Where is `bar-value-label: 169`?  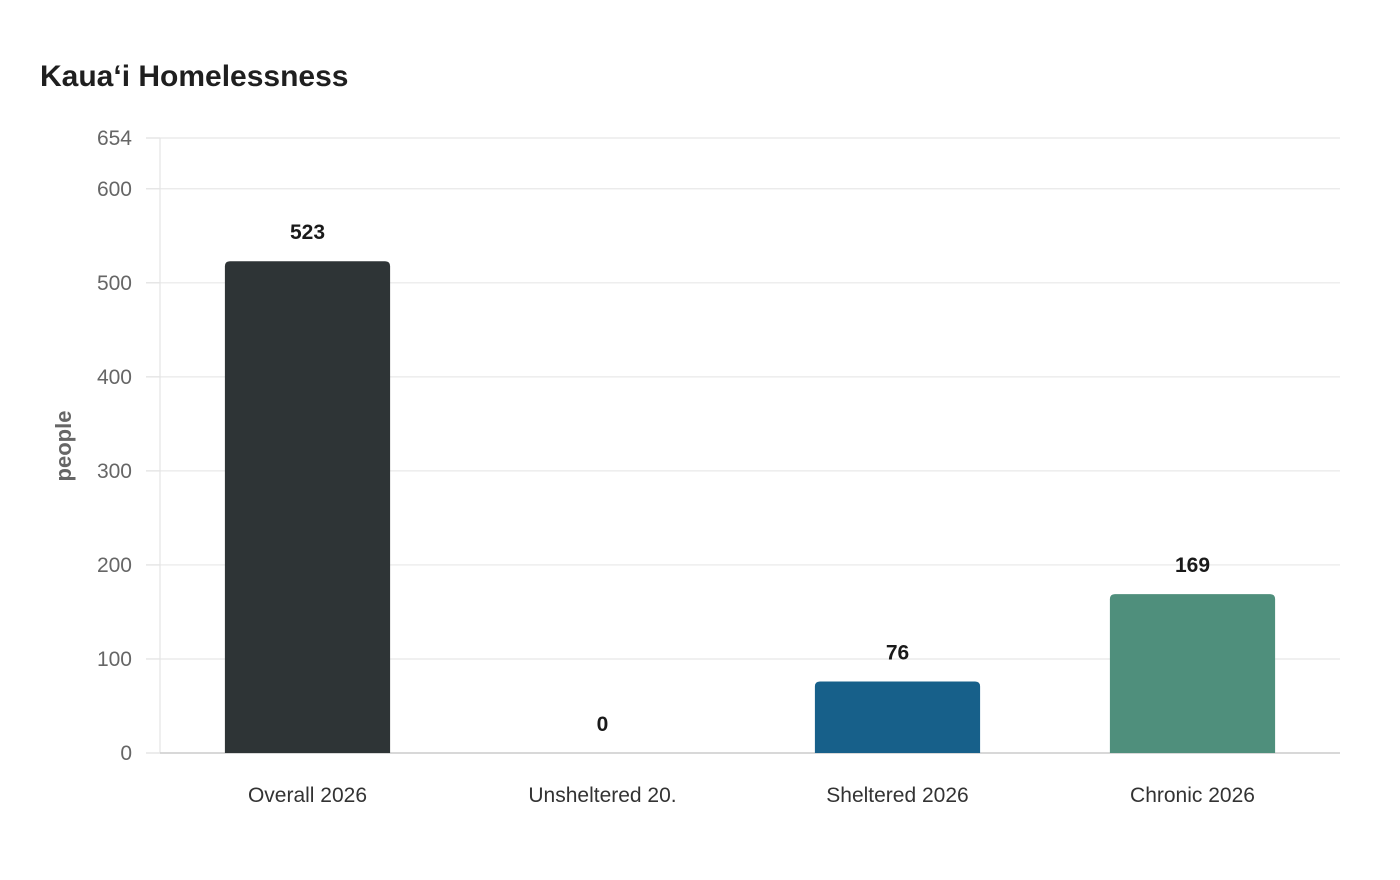 bar-value-label: 169 is located at coordinates (1192, 565).